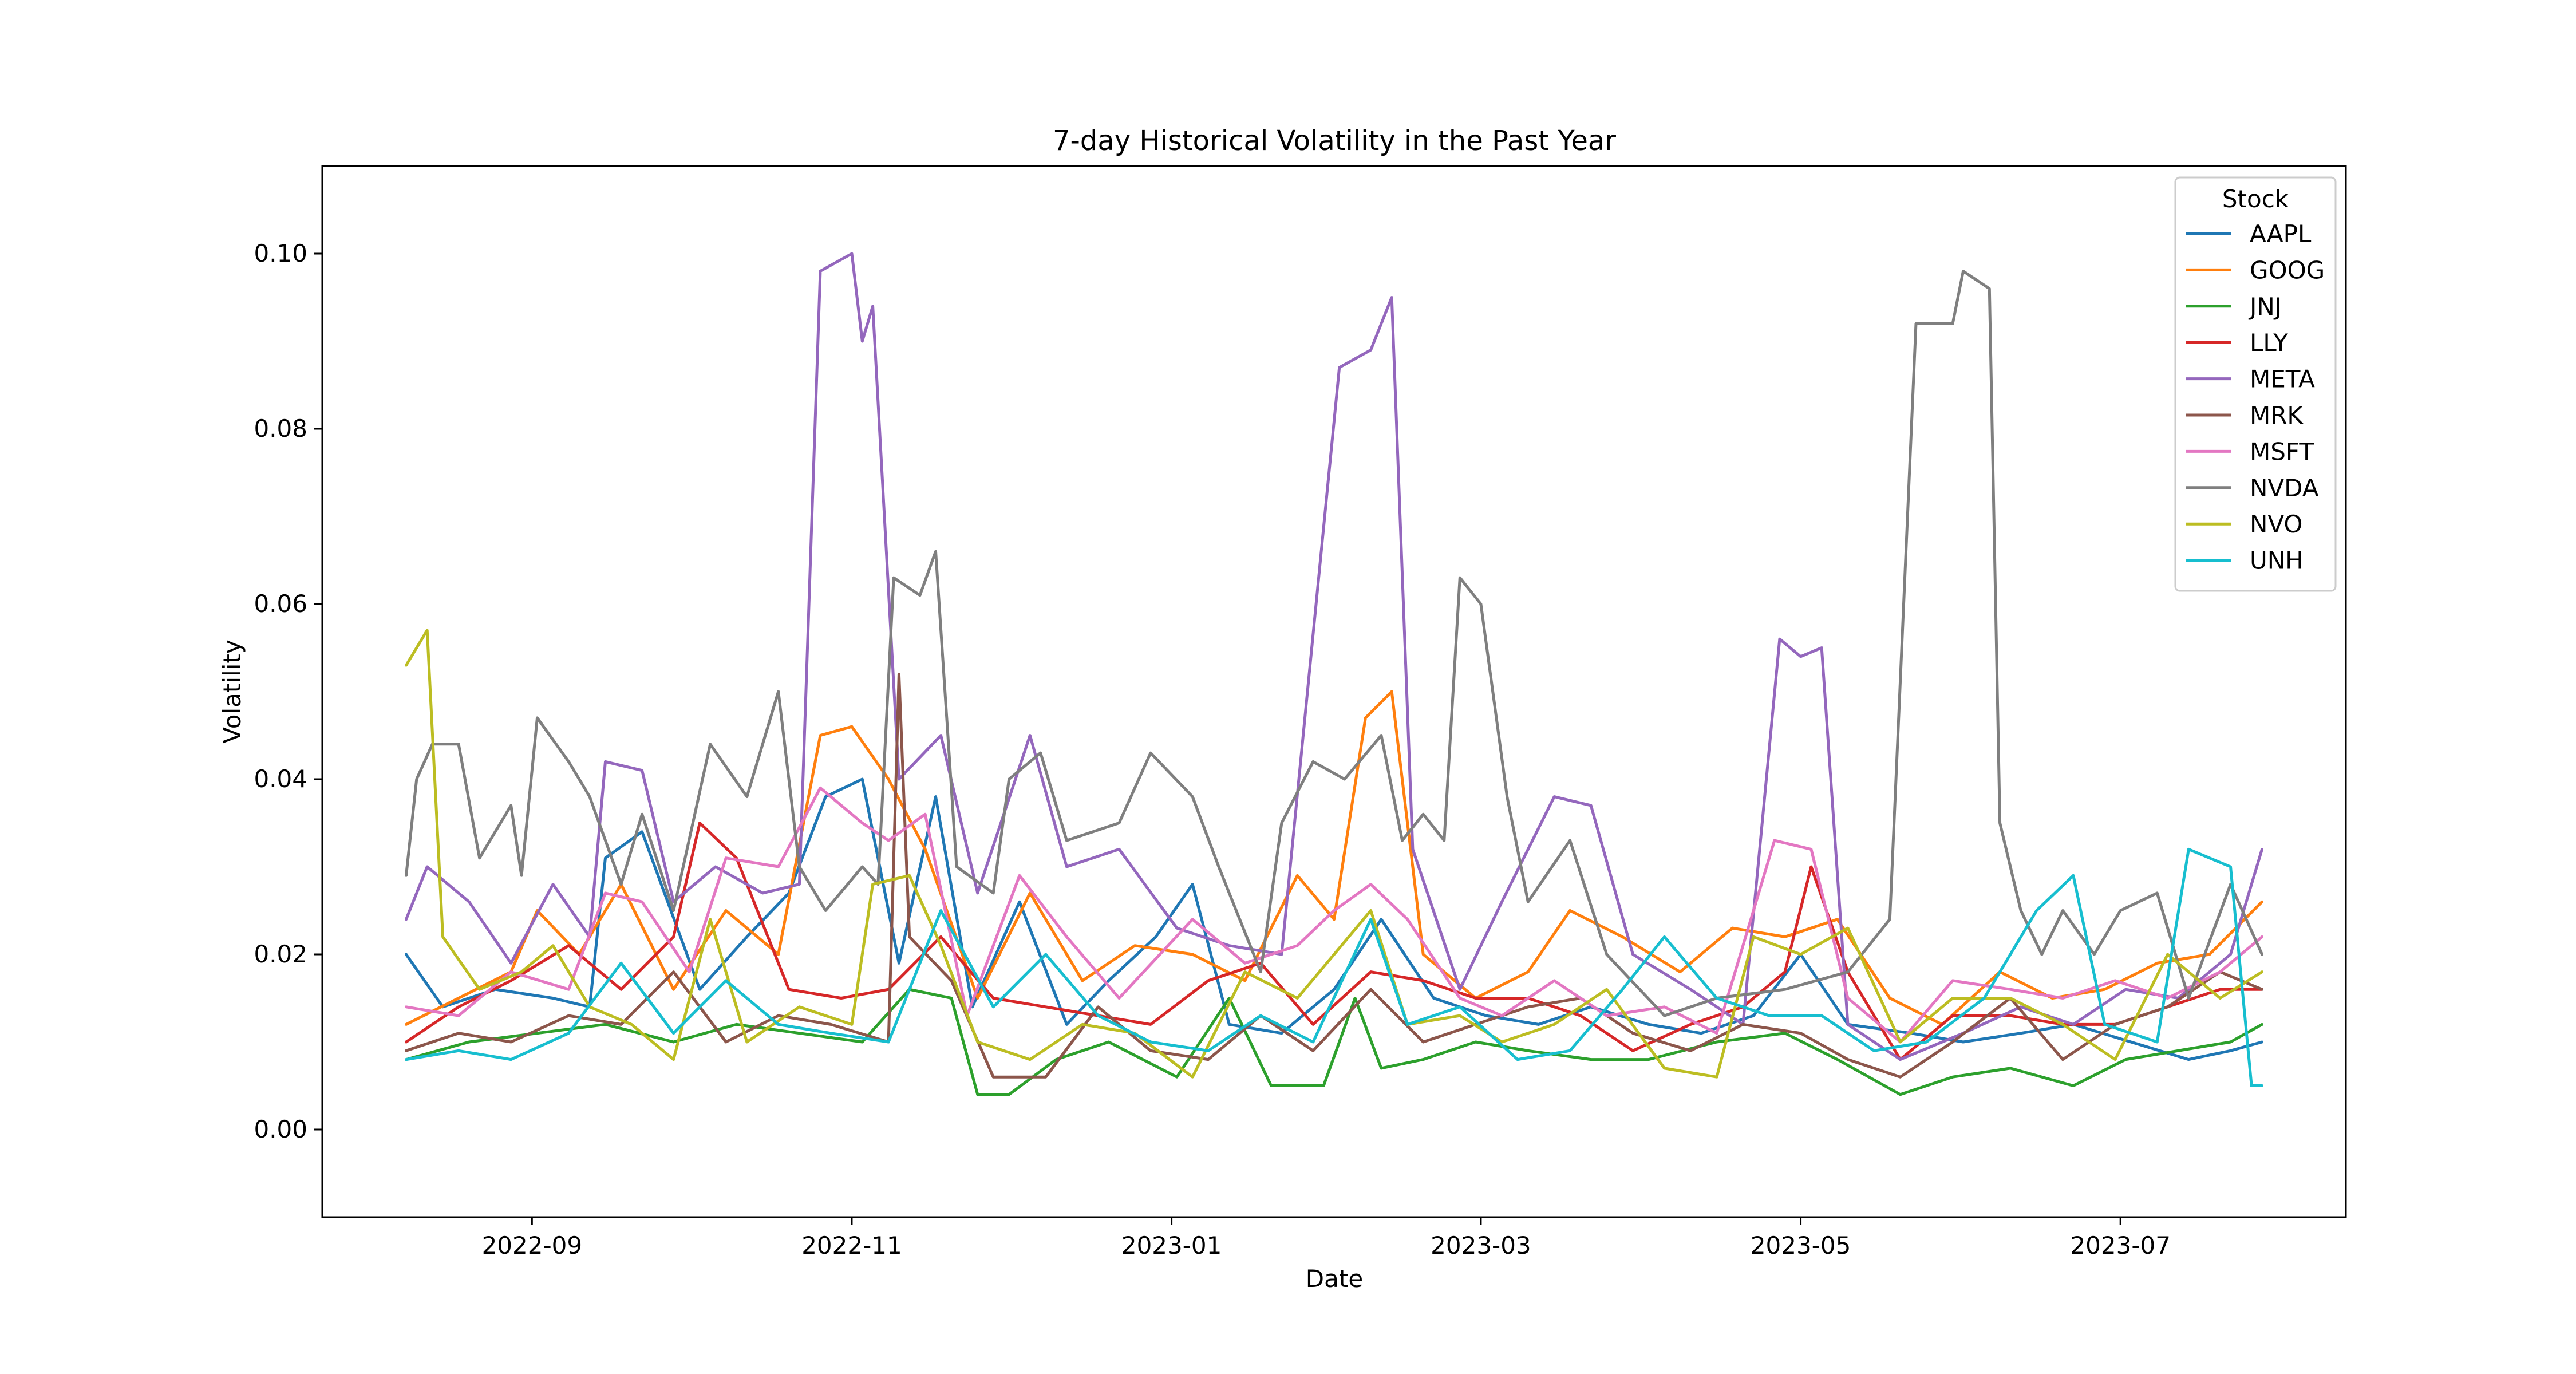 The image size is (2576, 1374). What do you see at coordinates (2282, 379) in the screenshot?
I see `legend-label-meta: META` at bounding box center [2282, 379].